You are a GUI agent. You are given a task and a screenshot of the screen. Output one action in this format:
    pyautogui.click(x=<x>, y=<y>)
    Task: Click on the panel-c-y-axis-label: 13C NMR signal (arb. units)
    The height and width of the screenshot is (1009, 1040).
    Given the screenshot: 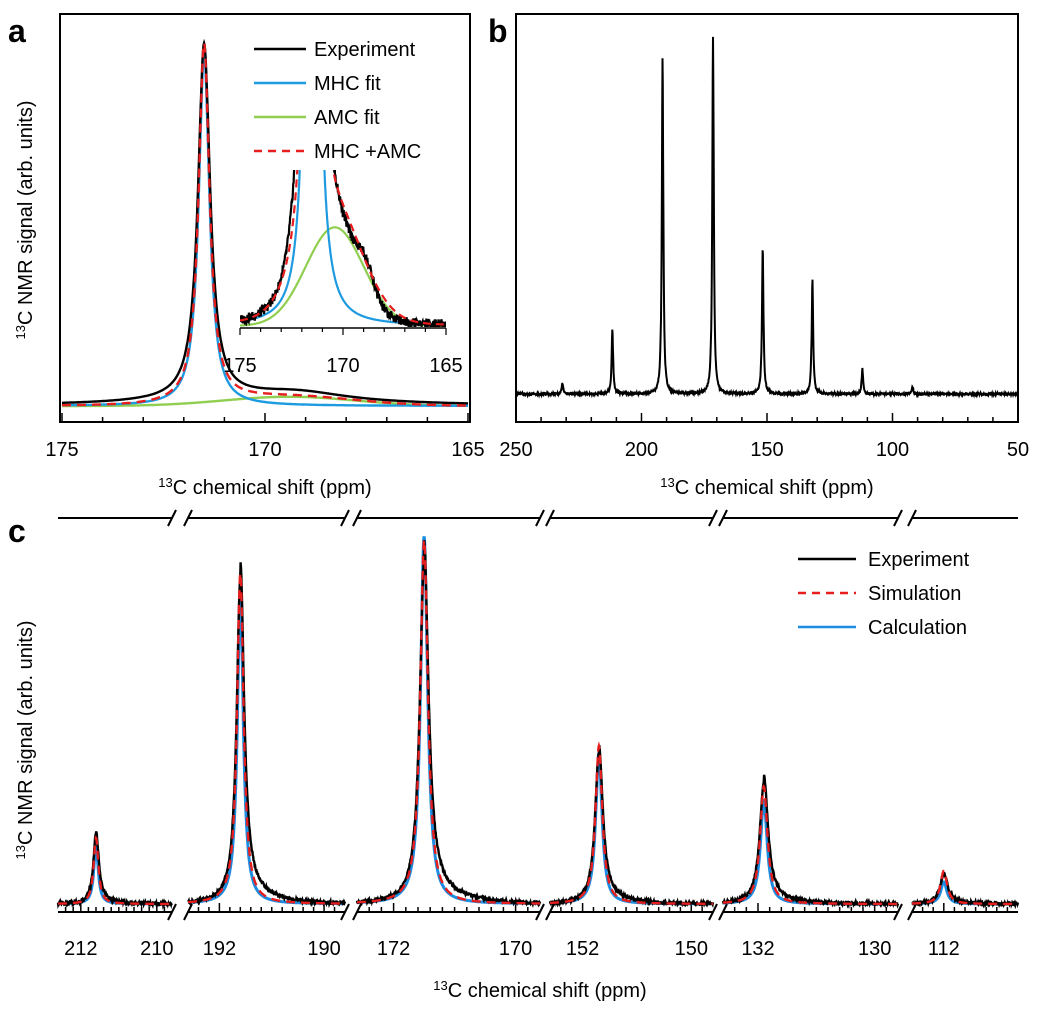 What is the action you would take?
    pyautogui.click(x=25, y=740)
    